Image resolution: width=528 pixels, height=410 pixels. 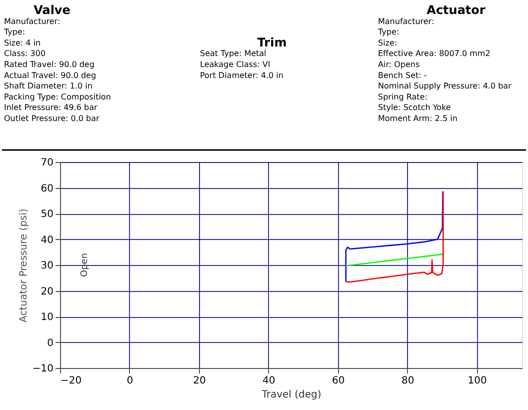 I want to click on y-axis-title: Actuator Pressure (psi), so click(x=24, y=265).